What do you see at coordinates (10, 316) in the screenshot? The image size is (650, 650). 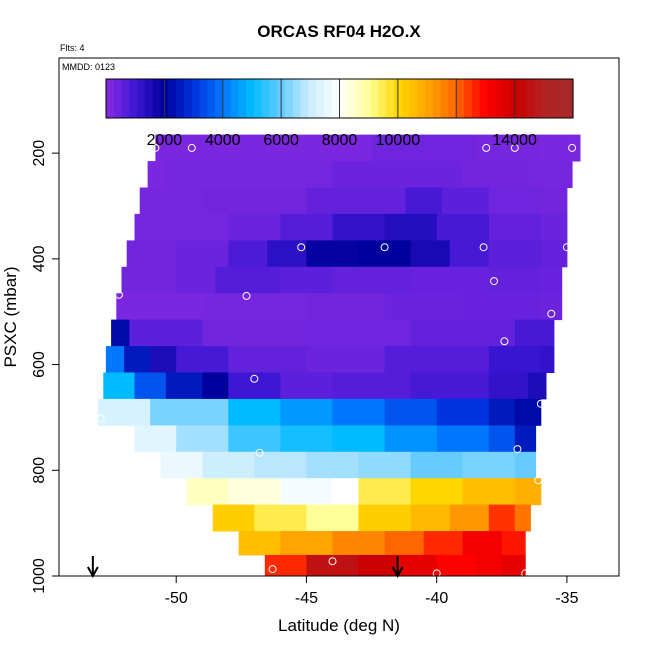 I see `y-axis-label: PSXC (mbar)` at bounding box center [10, 316].